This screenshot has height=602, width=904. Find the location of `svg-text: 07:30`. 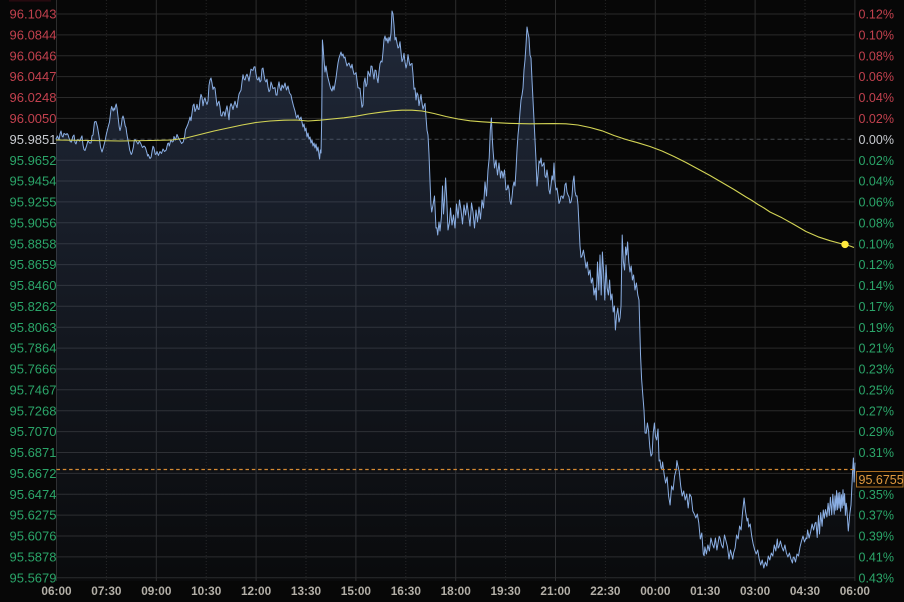

svg-text: 07:30 is located at coordinates (106, 591).